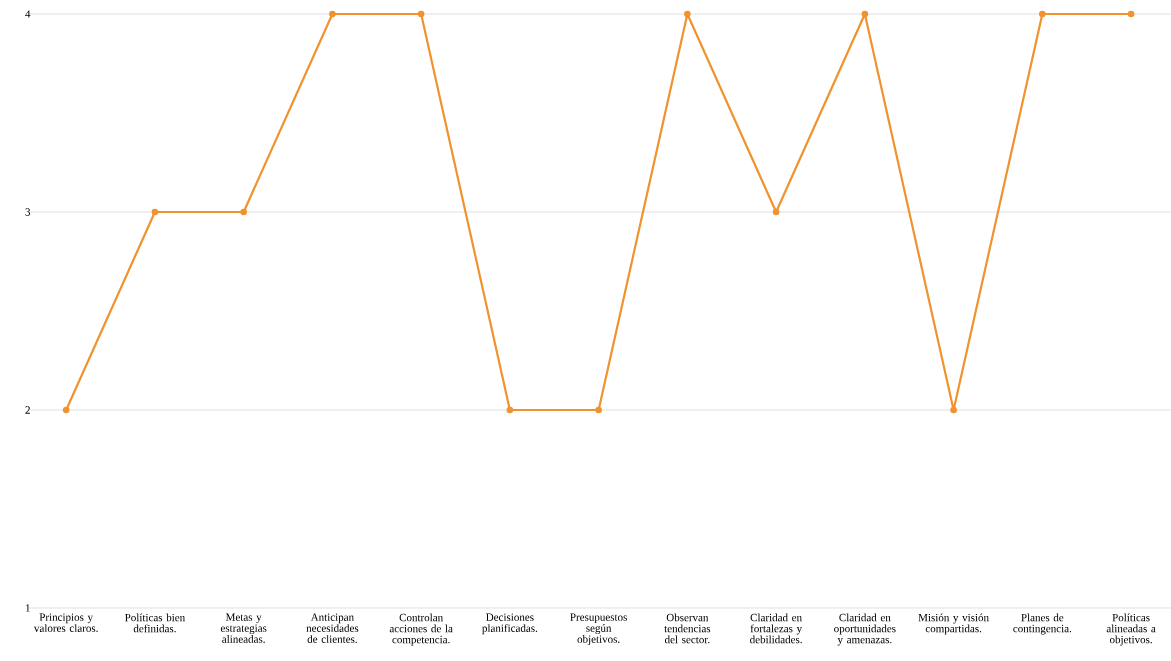 The width and height of the screenshot is (1171, 661). Describe the element at coordinates (332, 628) in the screenshot. I see `x-tick-label: Anticipan necesidades de clientes.` at that location.